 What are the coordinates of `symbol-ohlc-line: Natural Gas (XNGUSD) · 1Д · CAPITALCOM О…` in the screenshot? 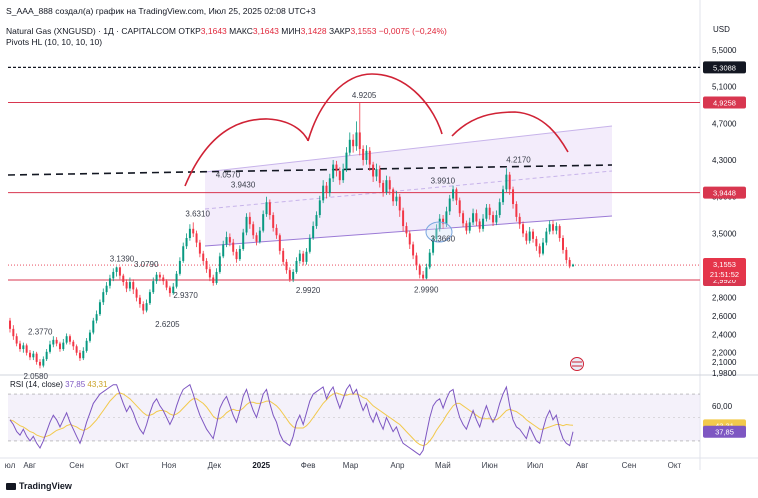 It's located at (226, 31).